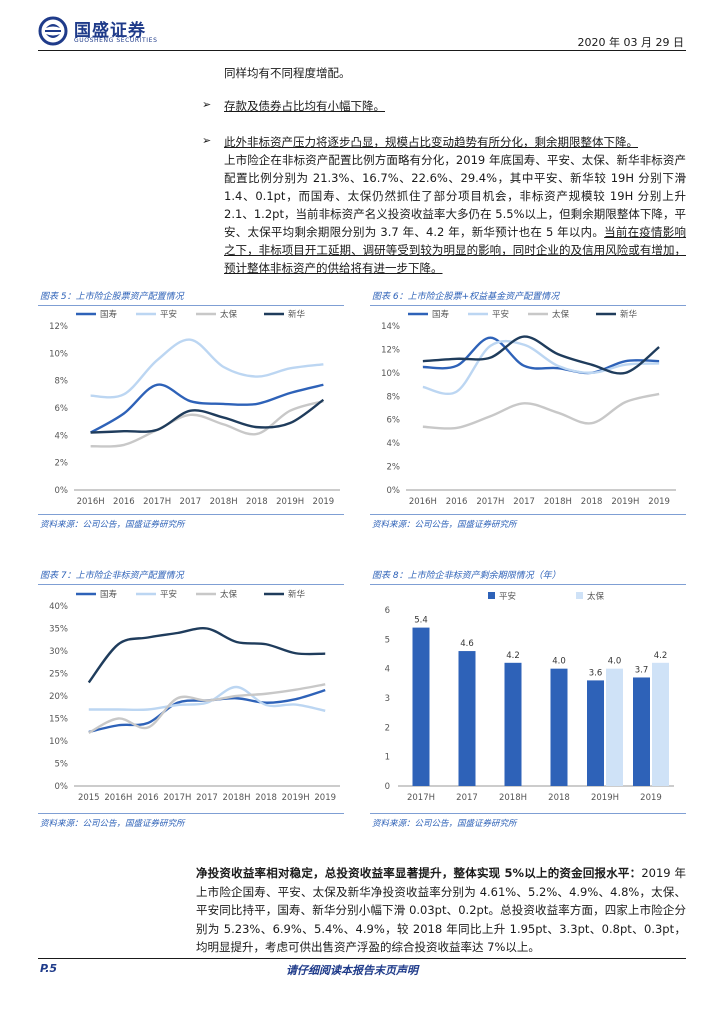 This screenshot has height=1024, width=724. I want to click on bar-value-label: 4.6, so click(467, 644).